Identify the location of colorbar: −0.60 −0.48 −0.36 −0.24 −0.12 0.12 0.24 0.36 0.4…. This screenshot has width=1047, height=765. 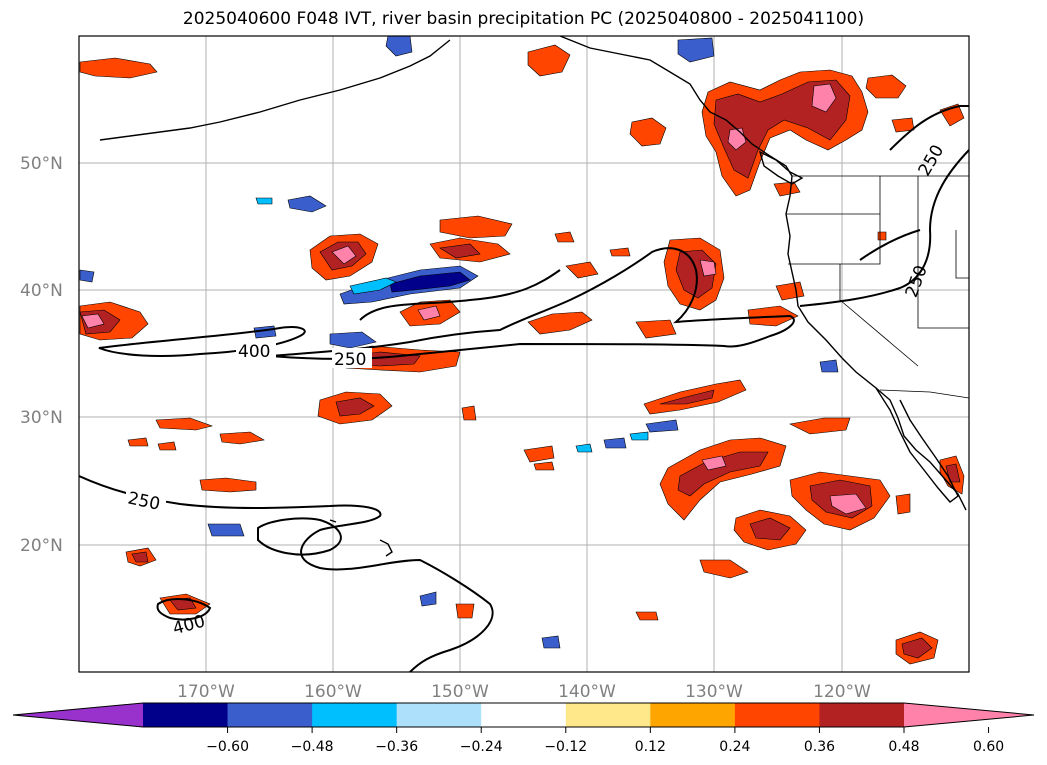
(523, 728).